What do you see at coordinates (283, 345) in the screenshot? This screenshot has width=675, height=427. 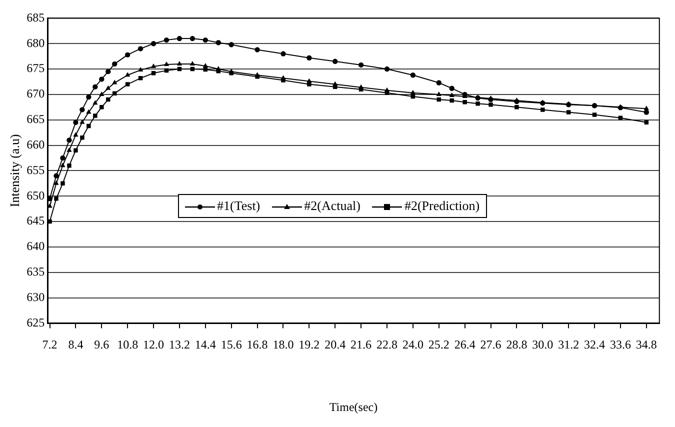 I see `x-tick-label: 18.0` at bounding box center [283, 345].